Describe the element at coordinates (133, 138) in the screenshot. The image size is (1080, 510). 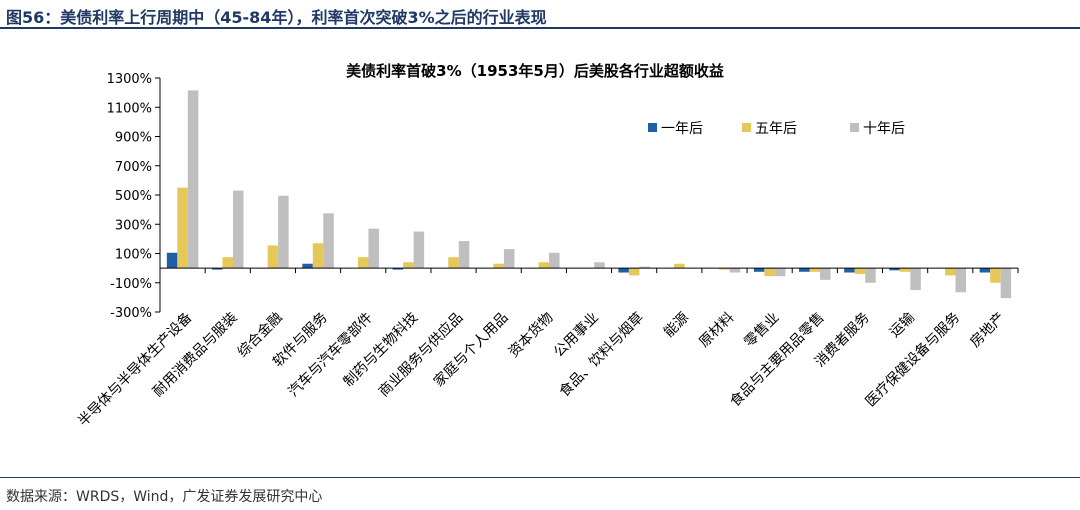
I see `y-tick-label: 900%` at that location.